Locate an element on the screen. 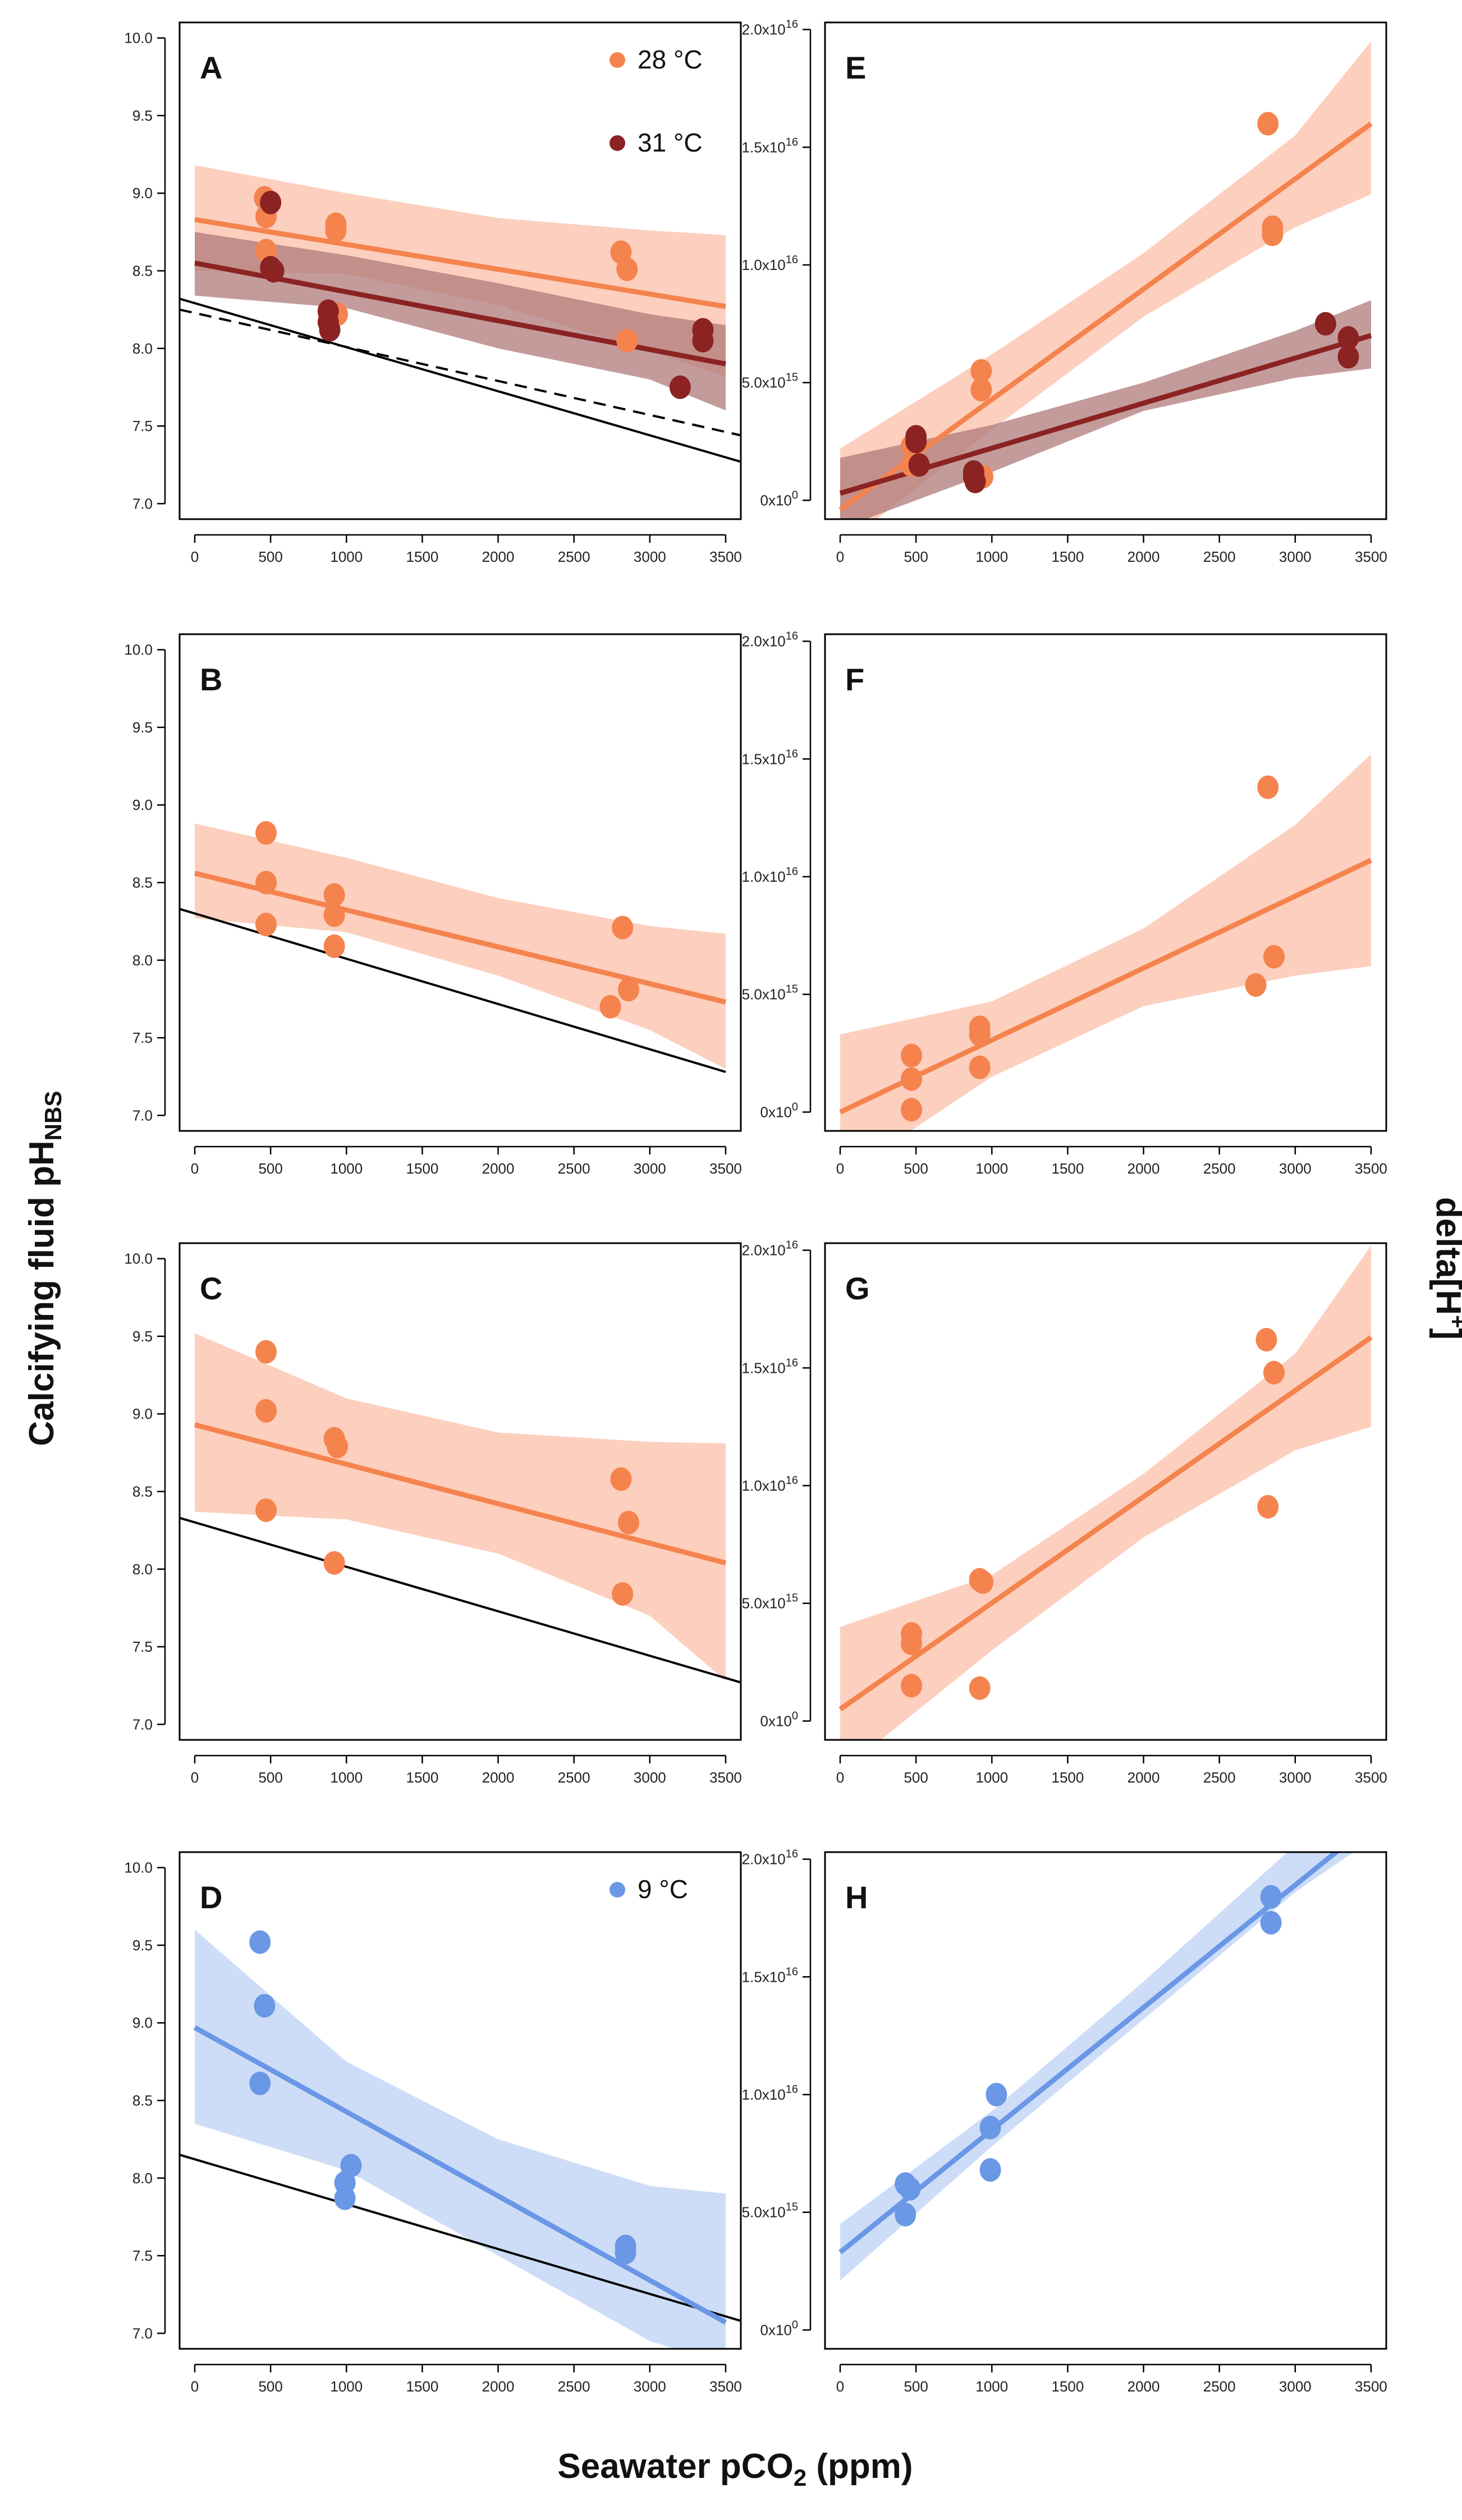  y-axis-label-left-sub: NBS is located at coordinates (53, 1116).